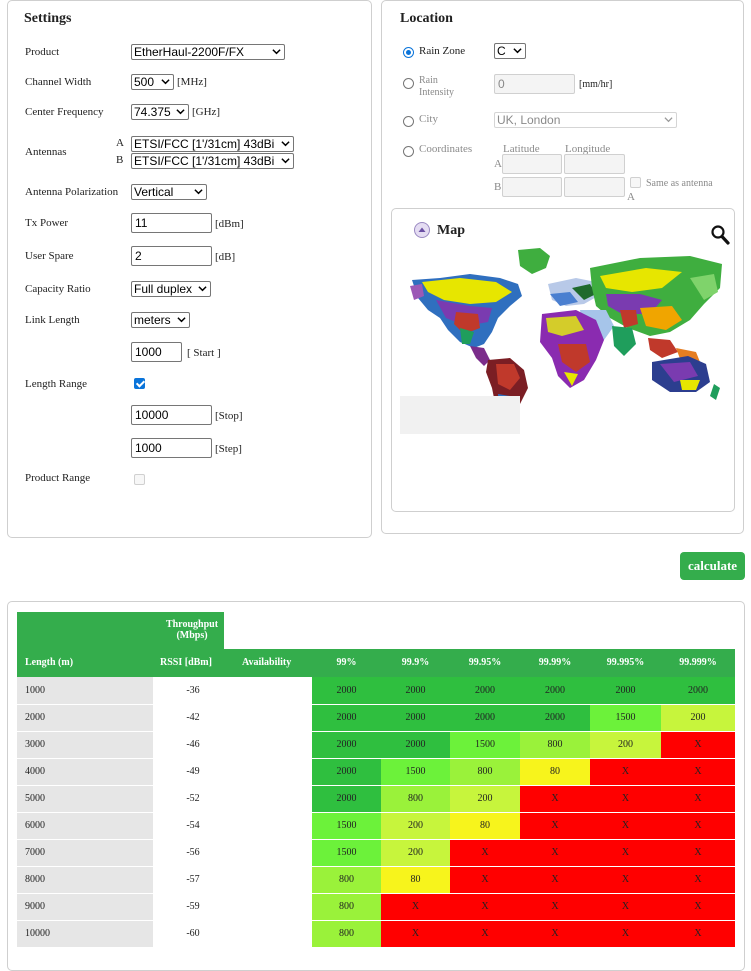 The width and height of the screenshot is (751, 971). Describe the element at coordinates (171, 256) in the screenshot. I see `user-spare-input` at that location.